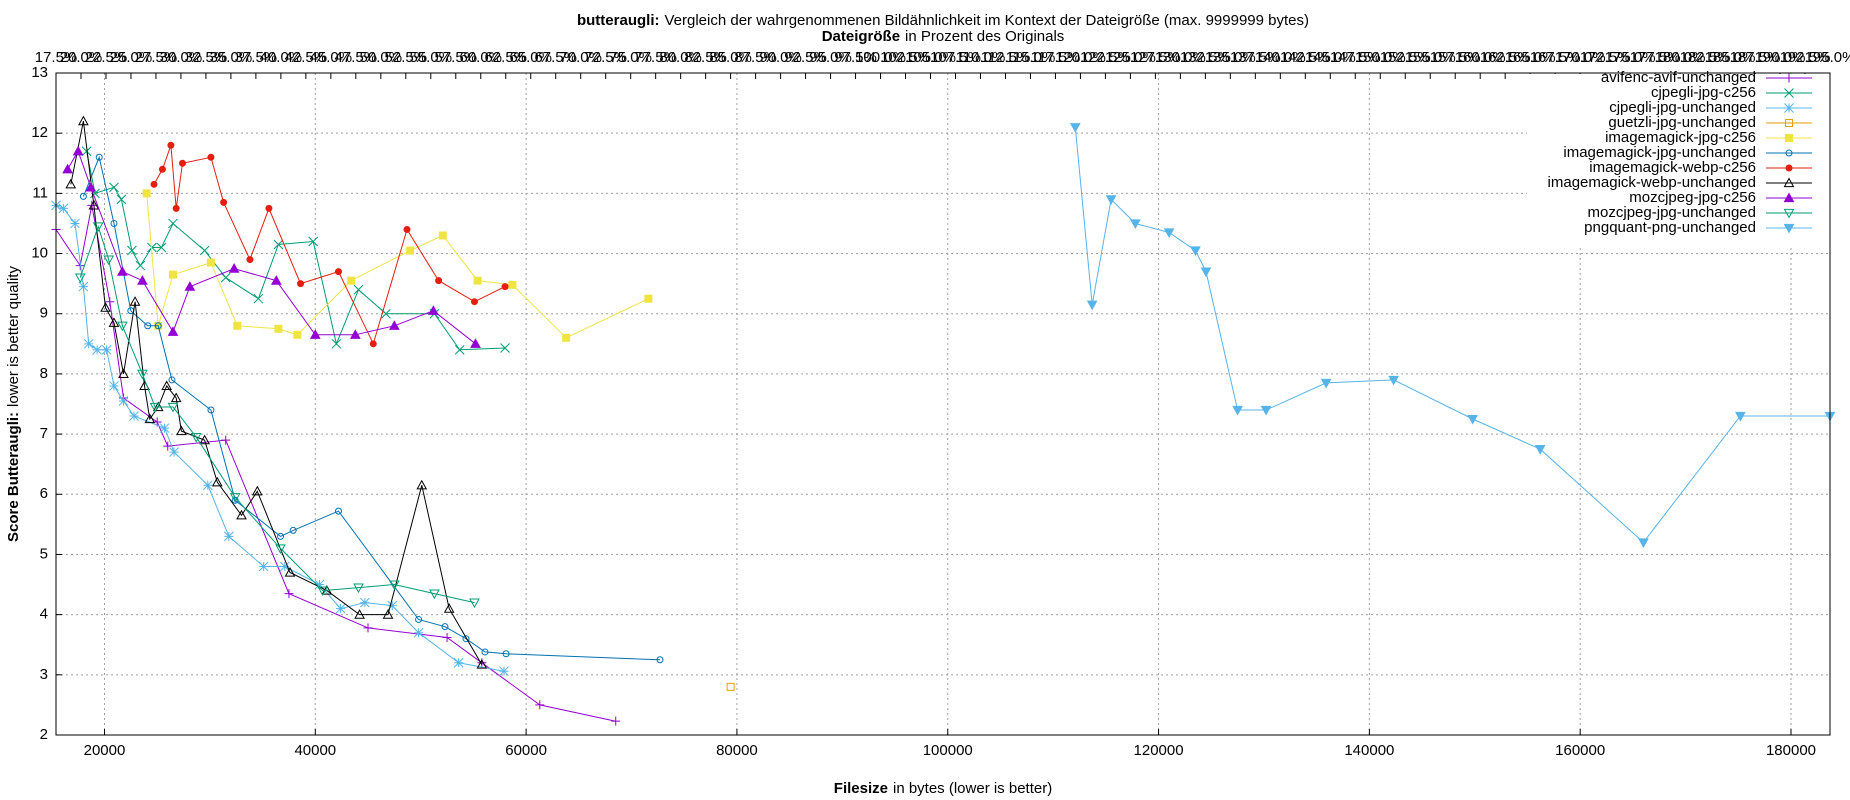 The image size is (1850, 800). I want to click on legend-label: mozcjpeg-jpg-c256, so click(1692, 197).